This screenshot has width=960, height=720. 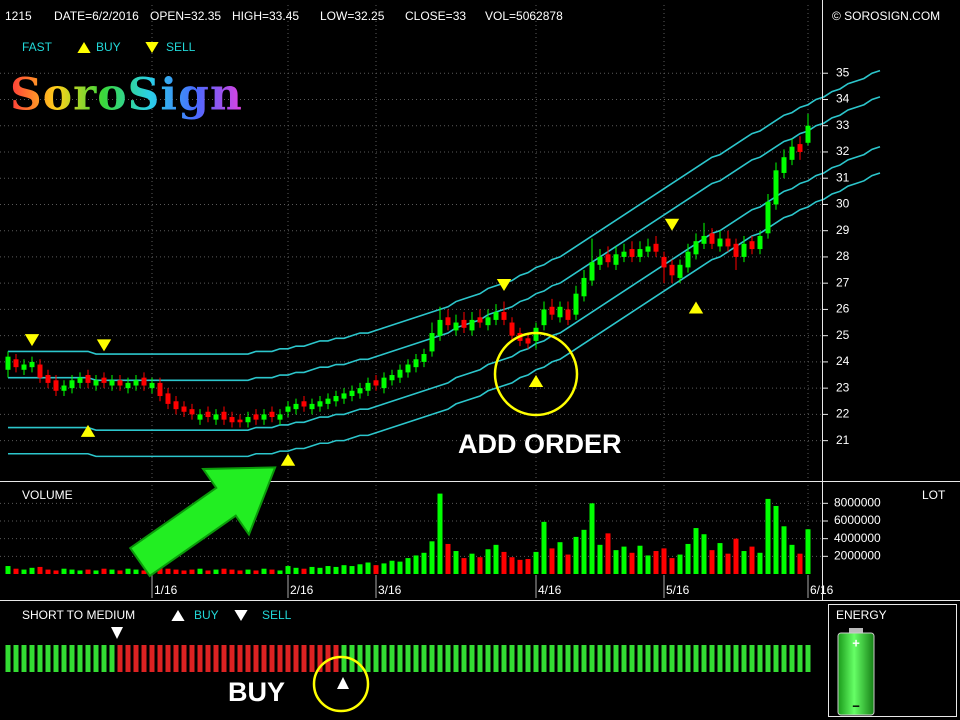 I want to click on volume: VOL=5062878, so click(x=524, y=16).